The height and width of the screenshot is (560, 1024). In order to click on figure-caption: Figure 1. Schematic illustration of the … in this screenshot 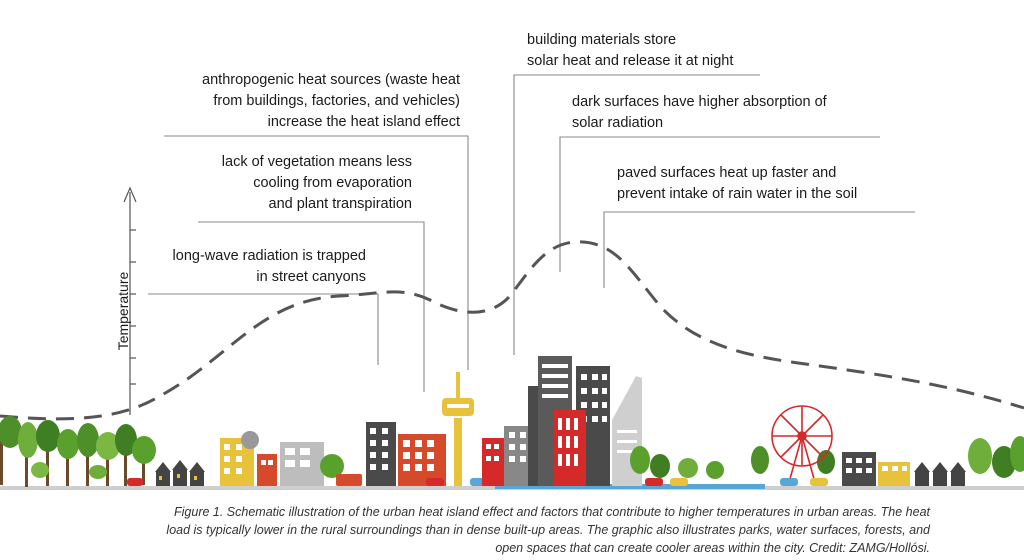, I will do `click(548, 530)`.